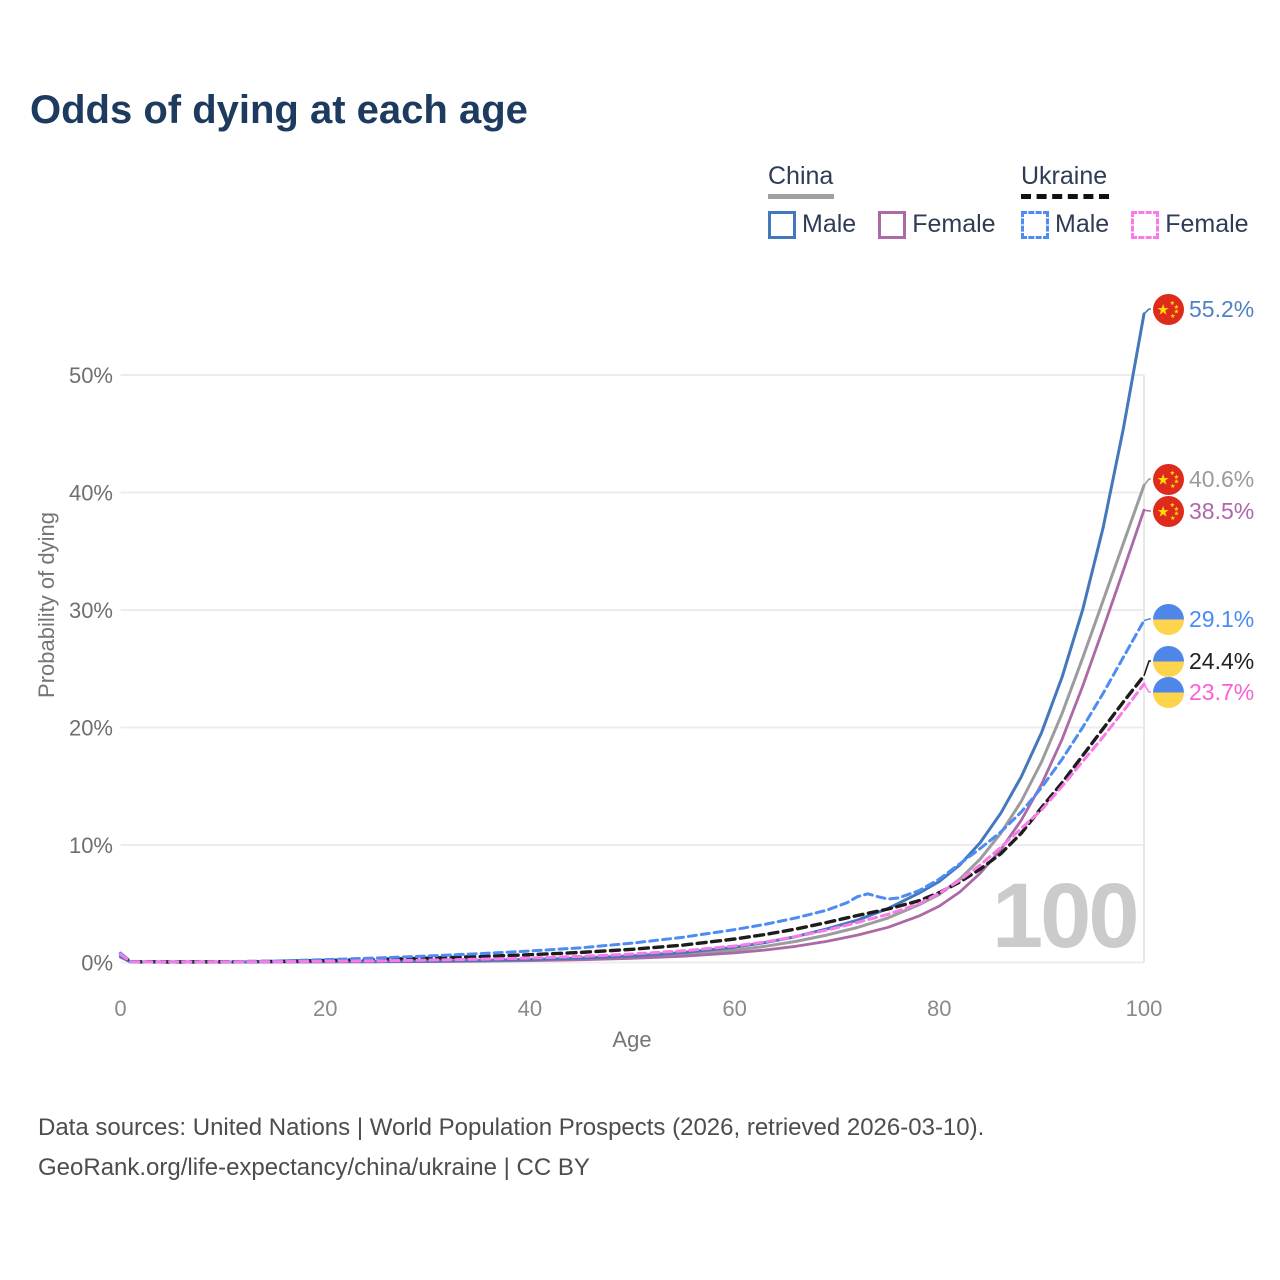 The width and height of the screenshot is (1280, 1280). I want to click on y-tick-50: 50%, so click(91, 375).